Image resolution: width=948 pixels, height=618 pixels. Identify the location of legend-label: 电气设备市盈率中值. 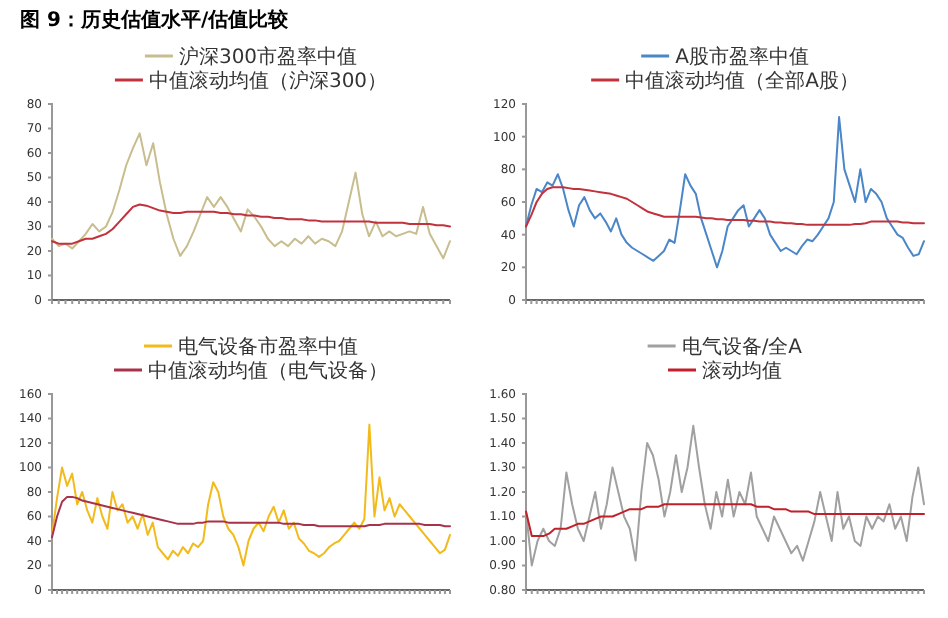
(268, 347).